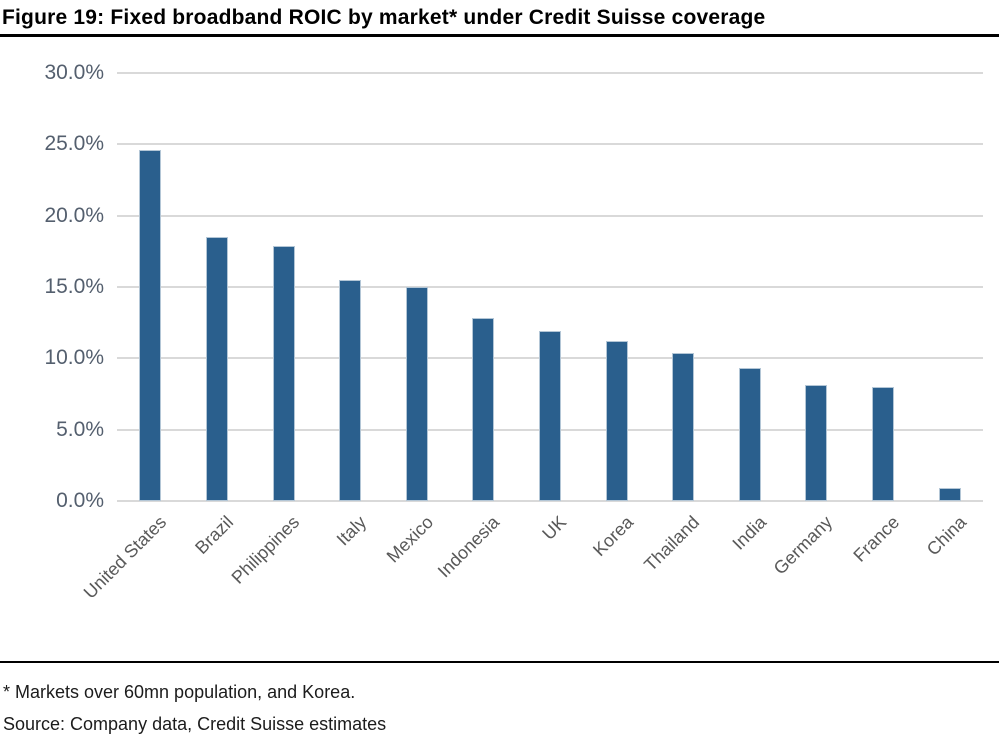  I want to click on x-tick-label-text: Brazil, so click(214, 535).